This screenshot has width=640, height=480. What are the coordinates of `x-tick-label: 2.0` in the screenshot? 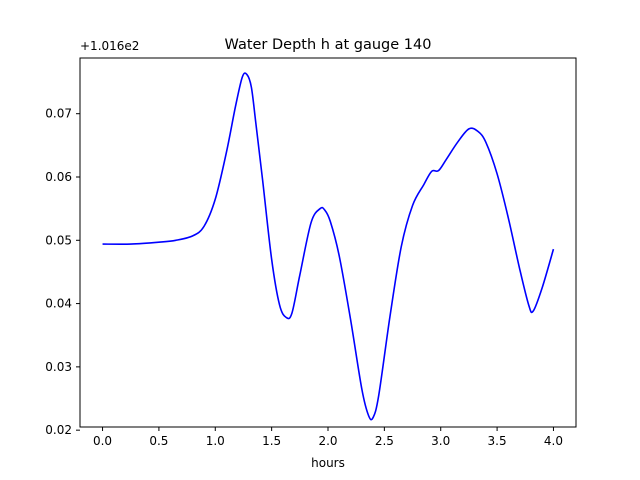 It's located at (327, 441).